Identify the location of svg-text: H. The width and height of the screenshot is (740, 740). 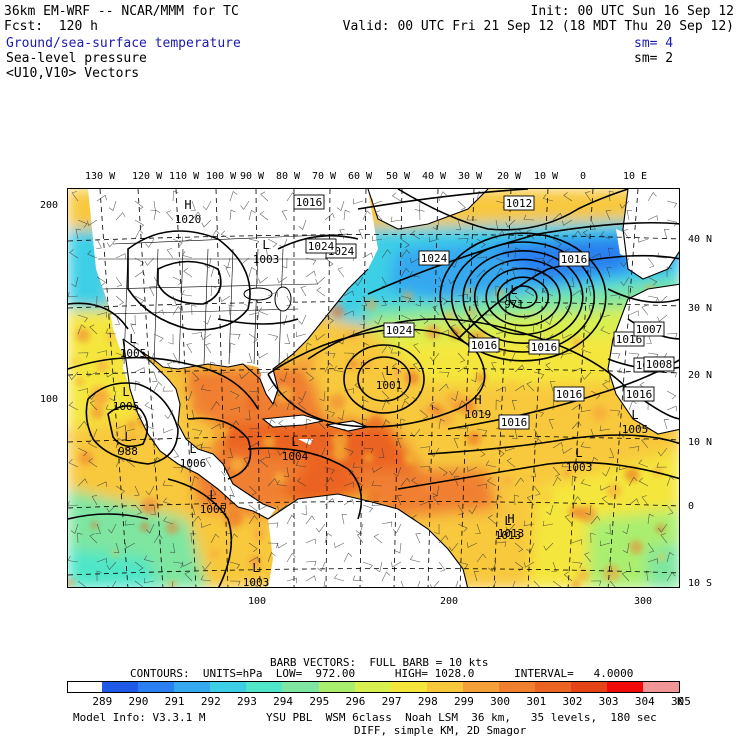
(187, 205).